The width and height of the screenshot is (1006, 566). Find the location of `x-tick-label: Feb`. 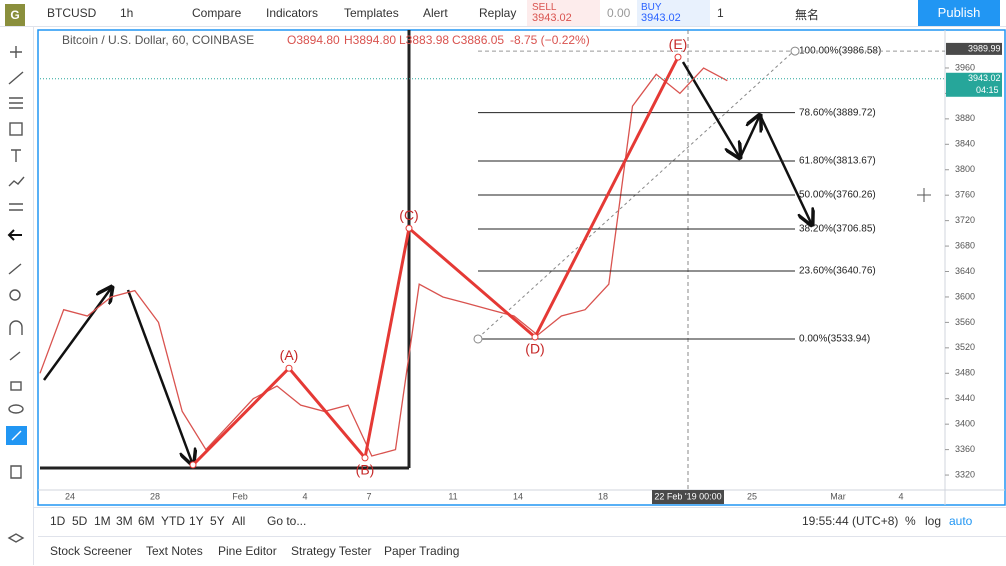

x-tick-label: Feb is located at coordinates (240, 496).